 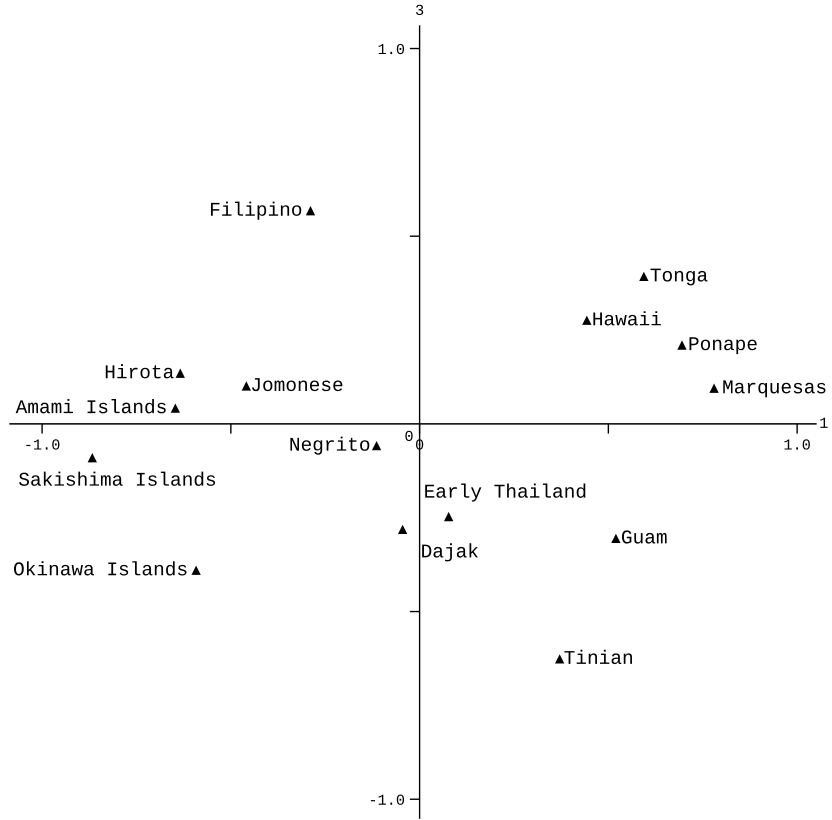 What do you see at coordinates (91, 406) in the screenshot?
I see `annotation: Amami Islands` at bounding box center [91, 406].